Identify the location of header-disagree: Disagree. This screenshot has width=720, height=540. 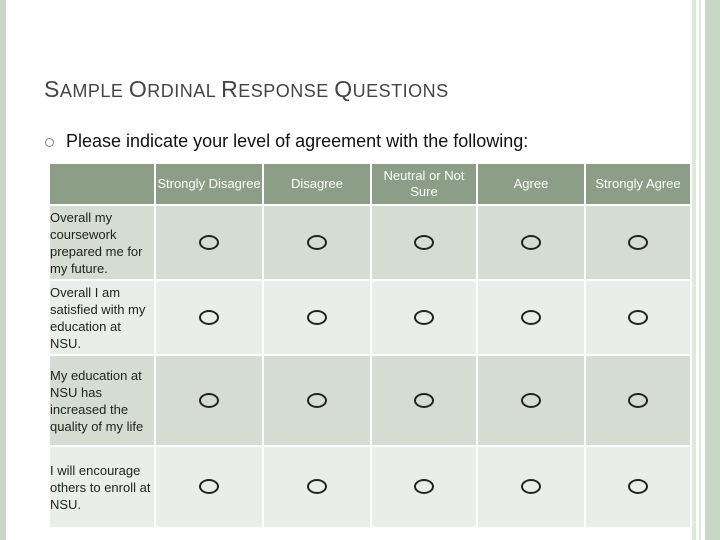
(317, 184).